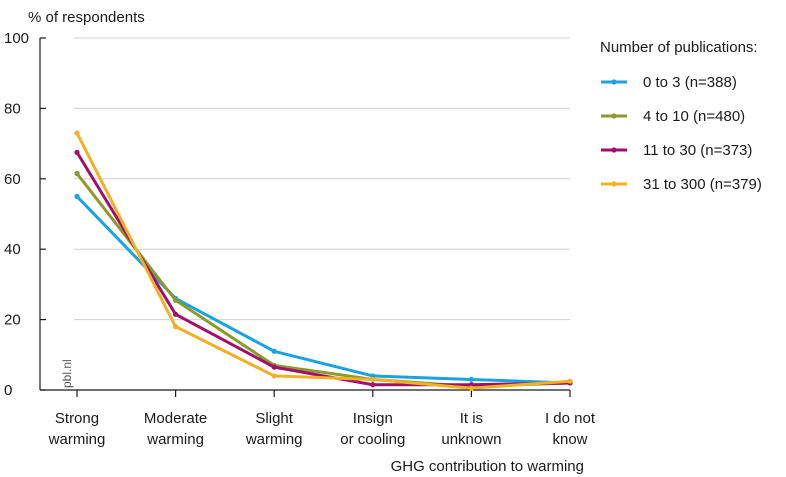  What do you see at coordinates (12, 320) in the screenshot?
I see `y-tick-label: 20` at bounding box center [12, 320].